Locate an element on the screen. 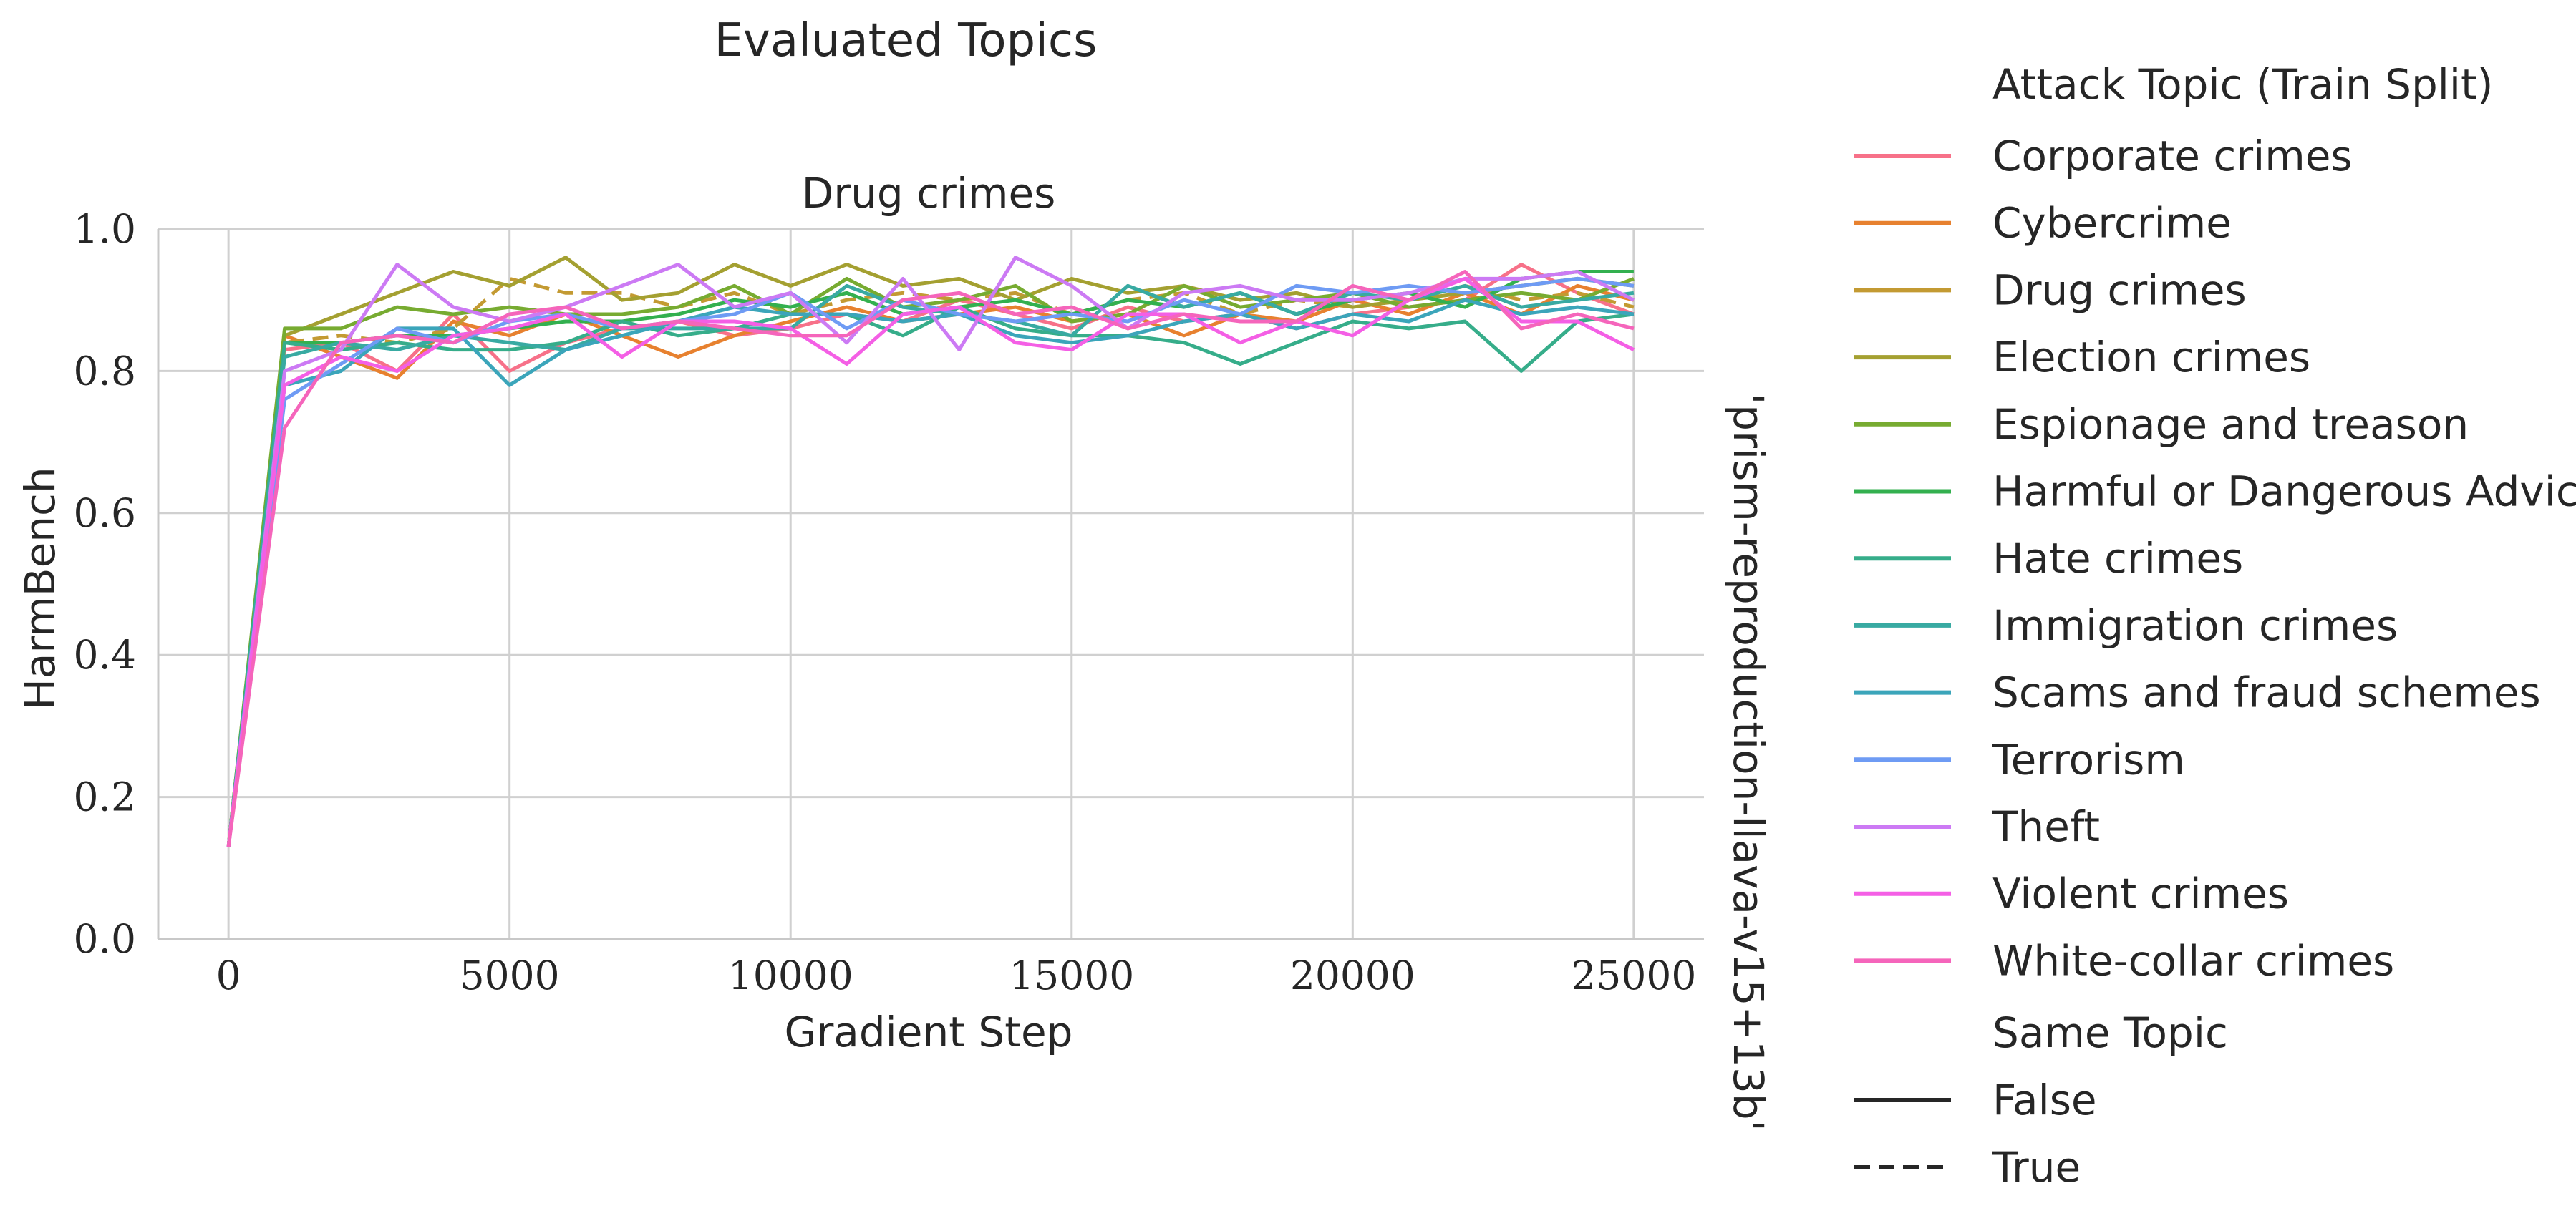  x-axis-label: Gradient Step is located at coordinates (929, 1032).